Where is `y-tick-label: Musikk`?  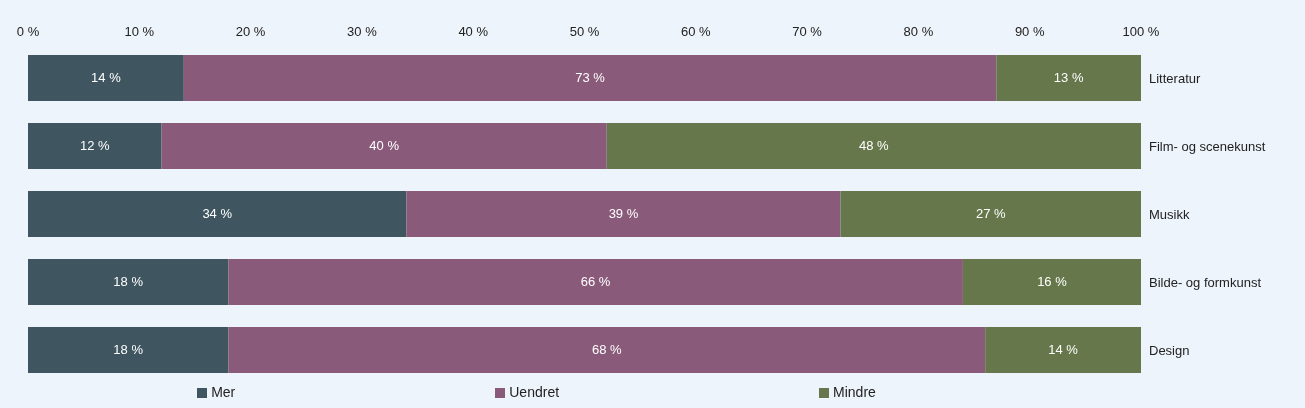
y-tick-label: Musikk is located at coordinates (1169, 214).